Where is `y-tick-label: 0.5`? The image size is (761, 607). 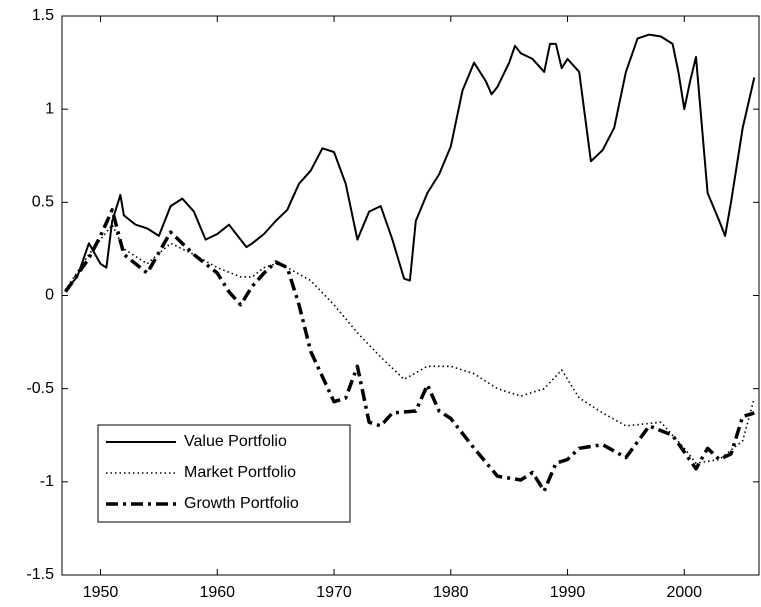
y-tick-label: 0.5 is located at coordinates (43, 202).